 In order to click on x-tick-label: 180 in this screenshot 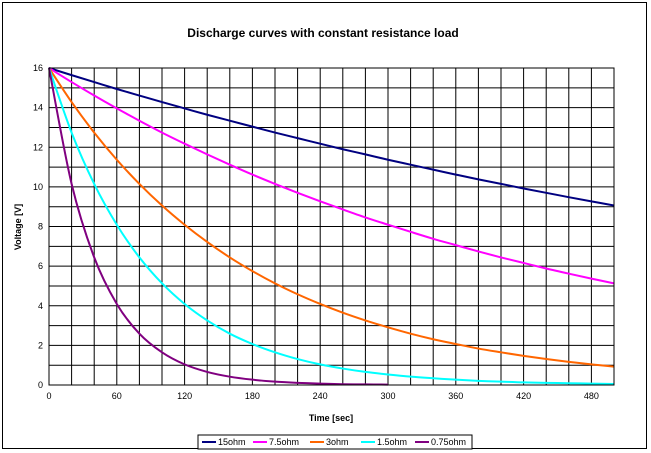, I will do `click(252, 396)`.